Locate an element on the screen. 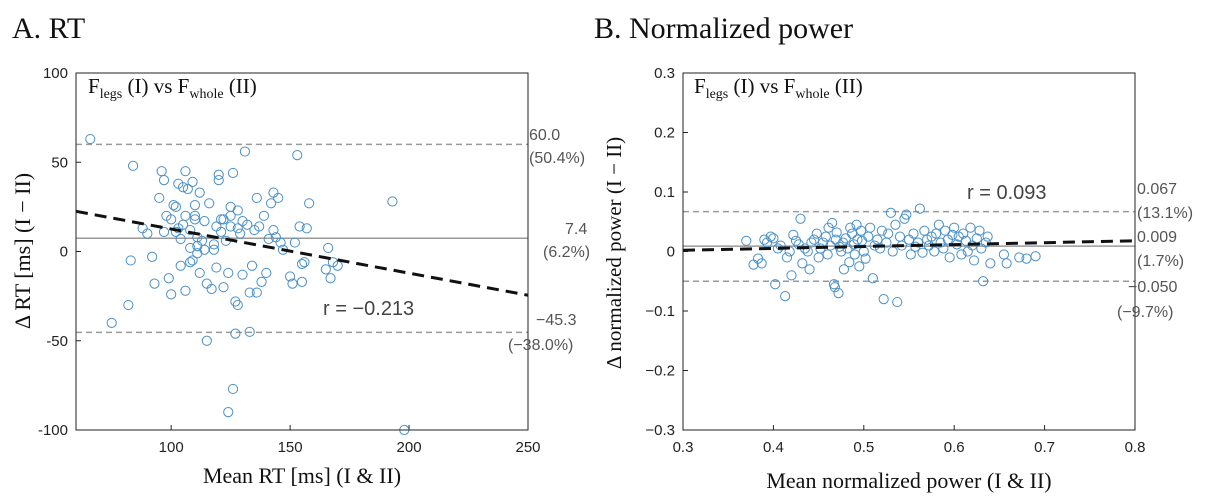  y-tick-label: 50 is located at coordinates (59, 162).